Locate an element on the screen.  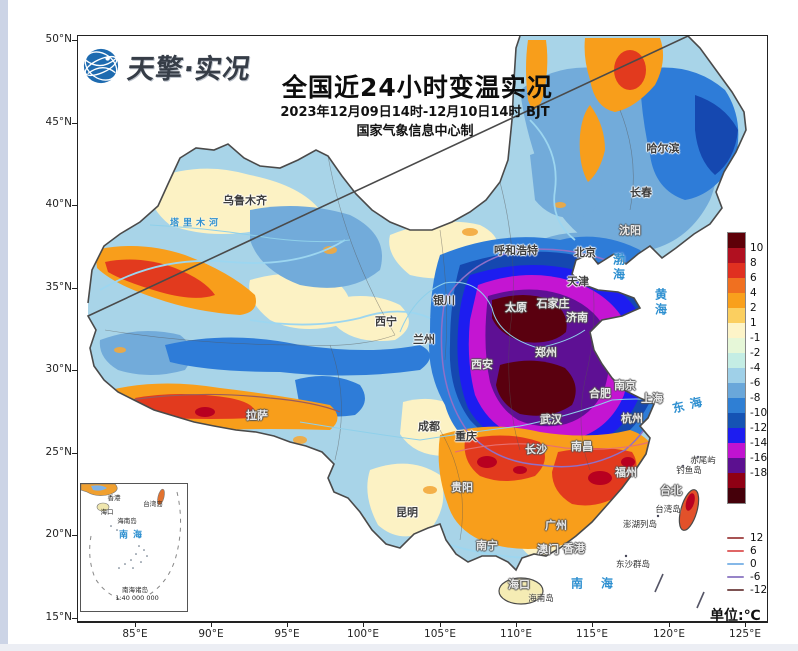
sea-label-黄海: 黄海 is located at coordinates (660, 303).